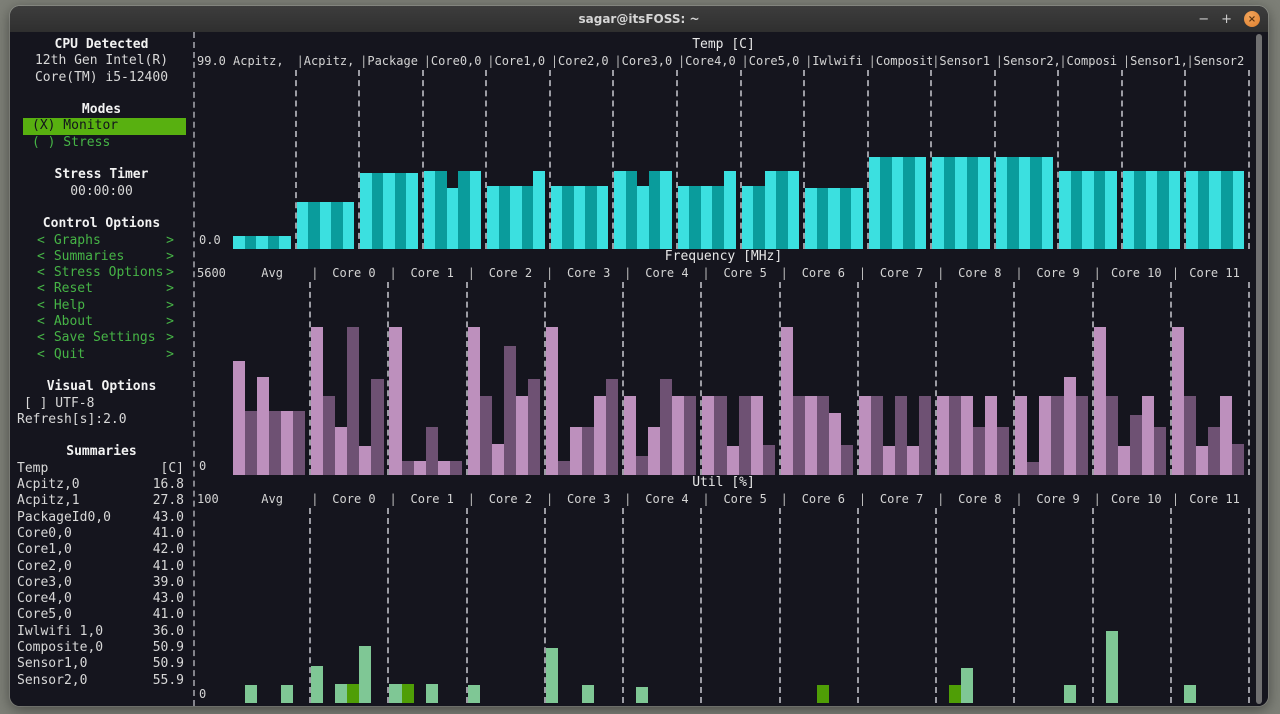 The height and width of the screenshot is (714, 1280). Describe the element at coordinates (101, 241) in the screenshot. I see `menu-item-graphs: < Graphs >` at that location.